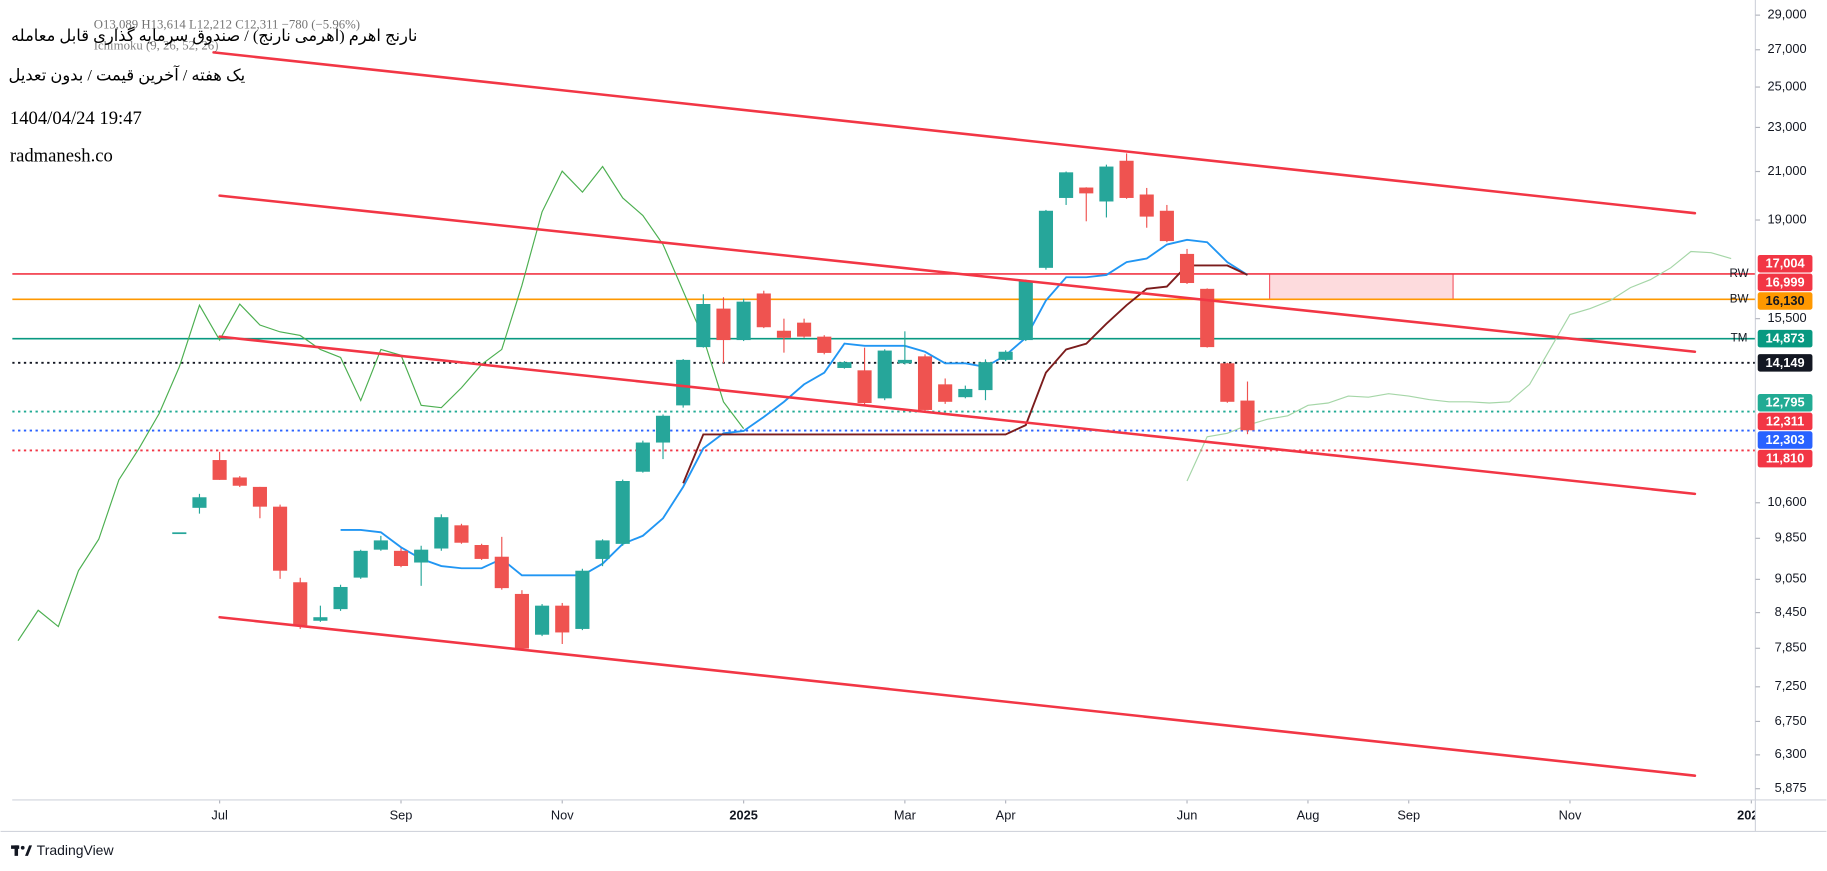 This screenshot has width=1827, height=871. Describe the element at coordinates (1791, 537) in the screenshot. I see `y-tick-label: 9,850` at that location.